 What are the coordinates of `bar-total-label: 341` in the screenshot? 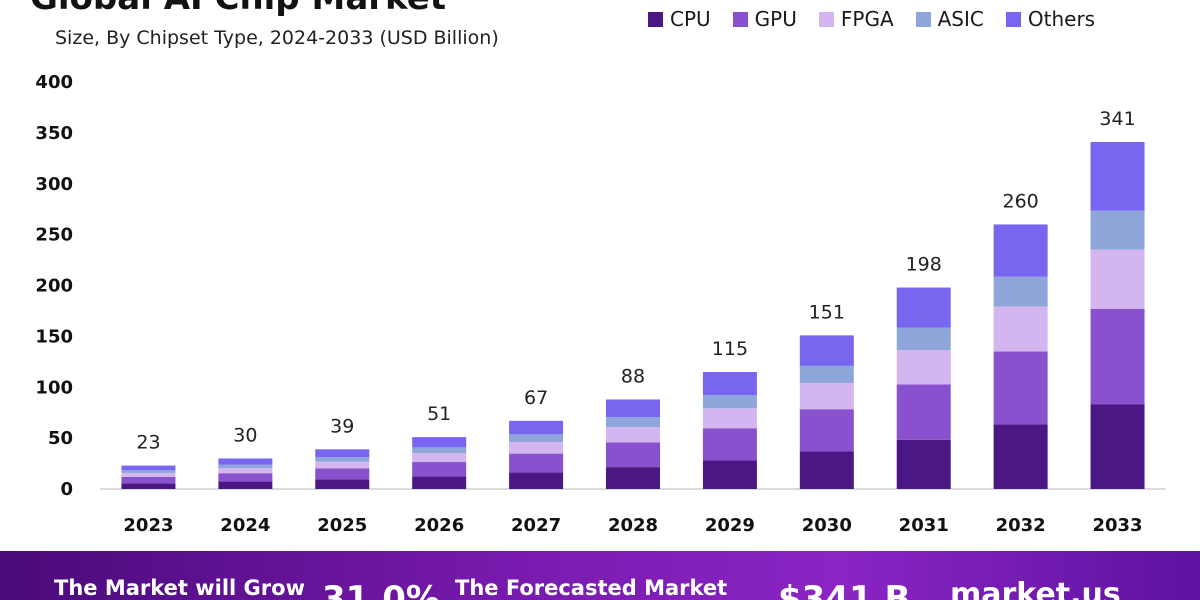 It's located at (1117, 119).